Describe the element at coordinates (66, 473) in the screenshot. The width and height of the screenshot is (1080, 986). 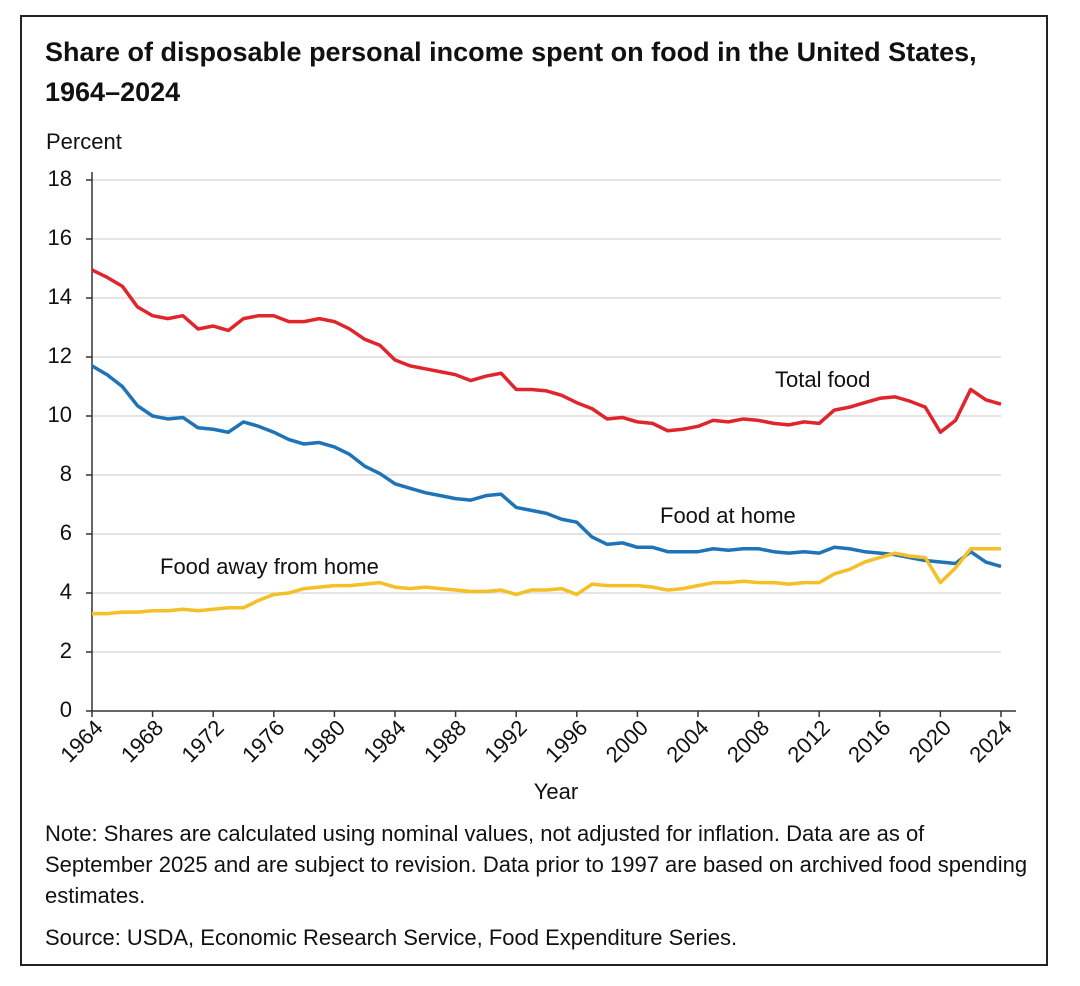
I see `y-tick-label: 8` at that location.